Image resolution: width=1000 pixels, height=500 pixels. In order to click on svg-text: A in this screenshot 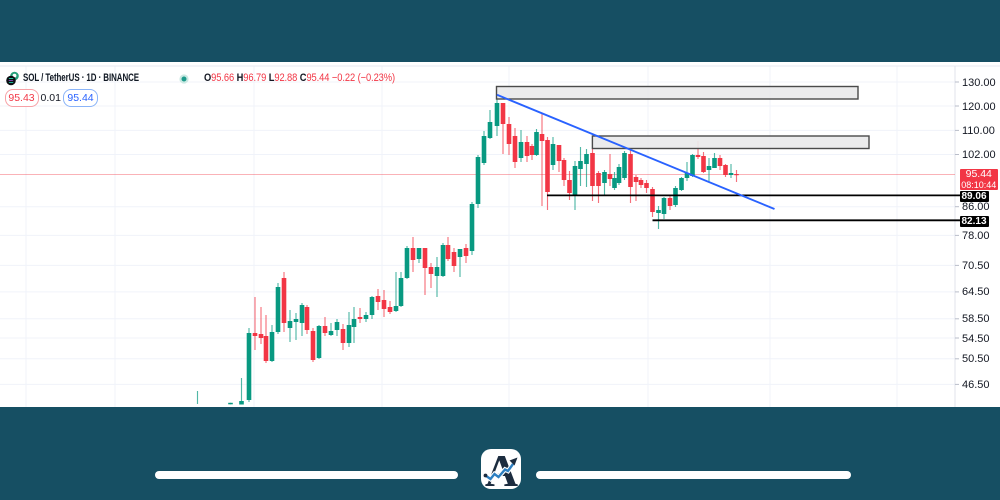, I will do `click(500, 469)`.